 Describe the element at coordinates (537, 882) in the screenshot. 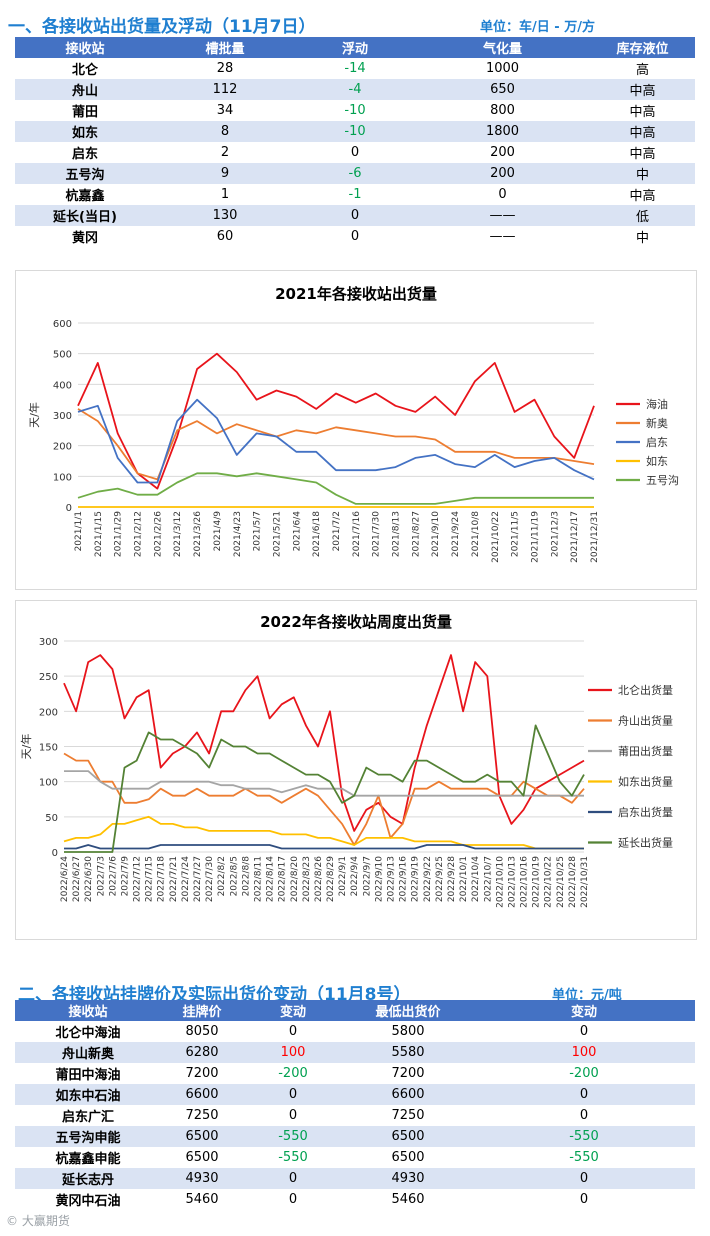

I see `x-tick-label: 2022/10/19` at that location.